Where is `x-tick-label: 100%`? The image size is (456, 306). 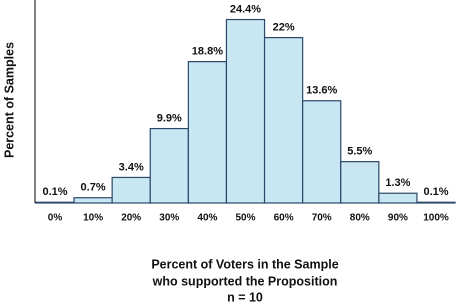
x-tick-label: 100% is located at coordinates (436, 218).